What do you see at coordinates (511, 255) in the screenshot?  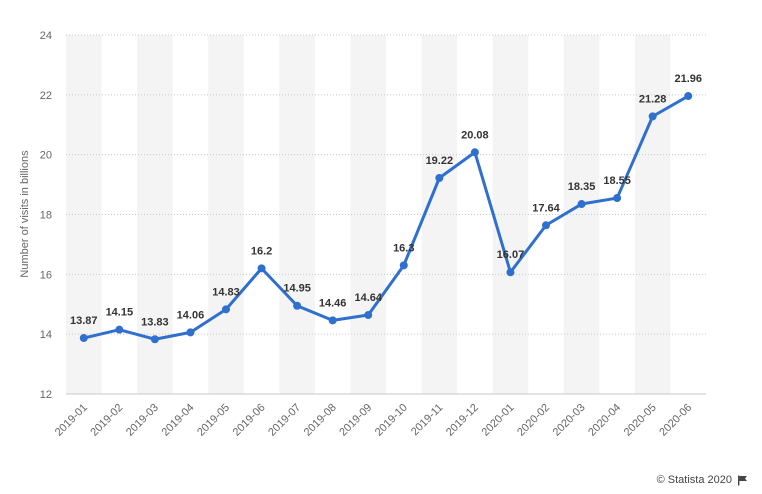 I see `data-label-2020-01: 16.07` at bounding box center [511, 255].